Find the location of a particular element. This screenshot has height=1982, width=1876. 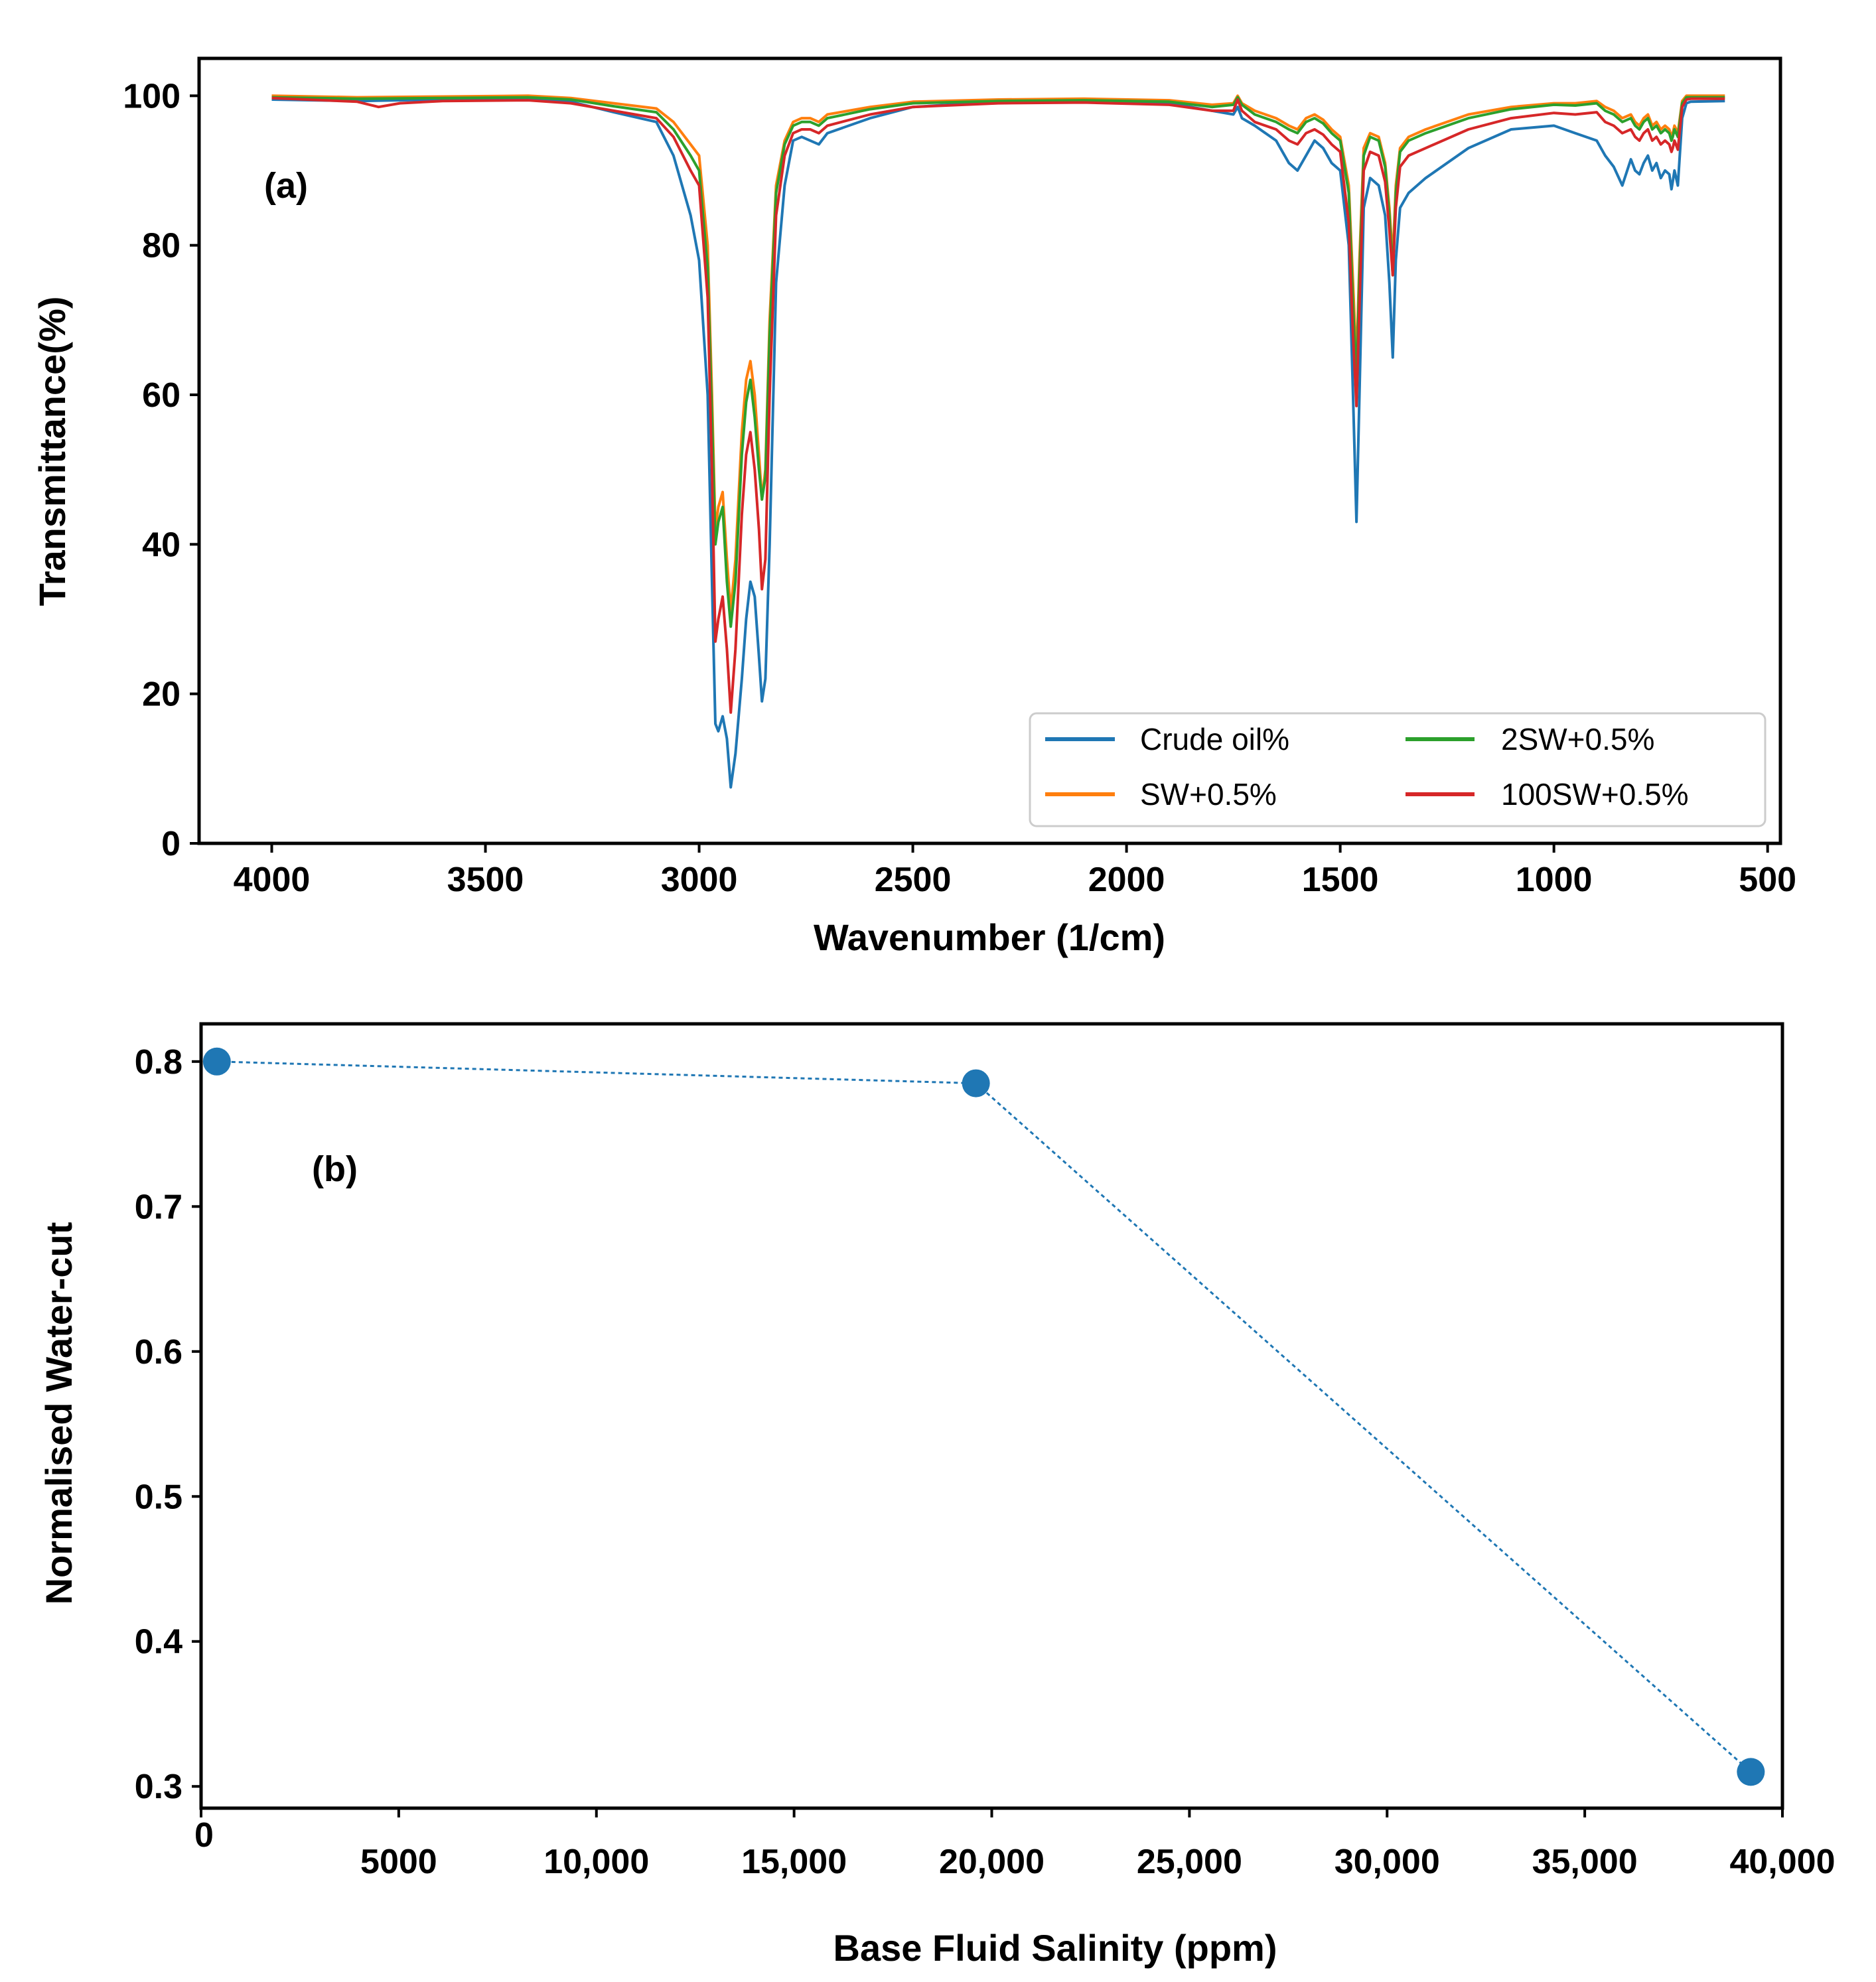

x-tick-label-3500: 3500 is located at coordinates (486, 880).